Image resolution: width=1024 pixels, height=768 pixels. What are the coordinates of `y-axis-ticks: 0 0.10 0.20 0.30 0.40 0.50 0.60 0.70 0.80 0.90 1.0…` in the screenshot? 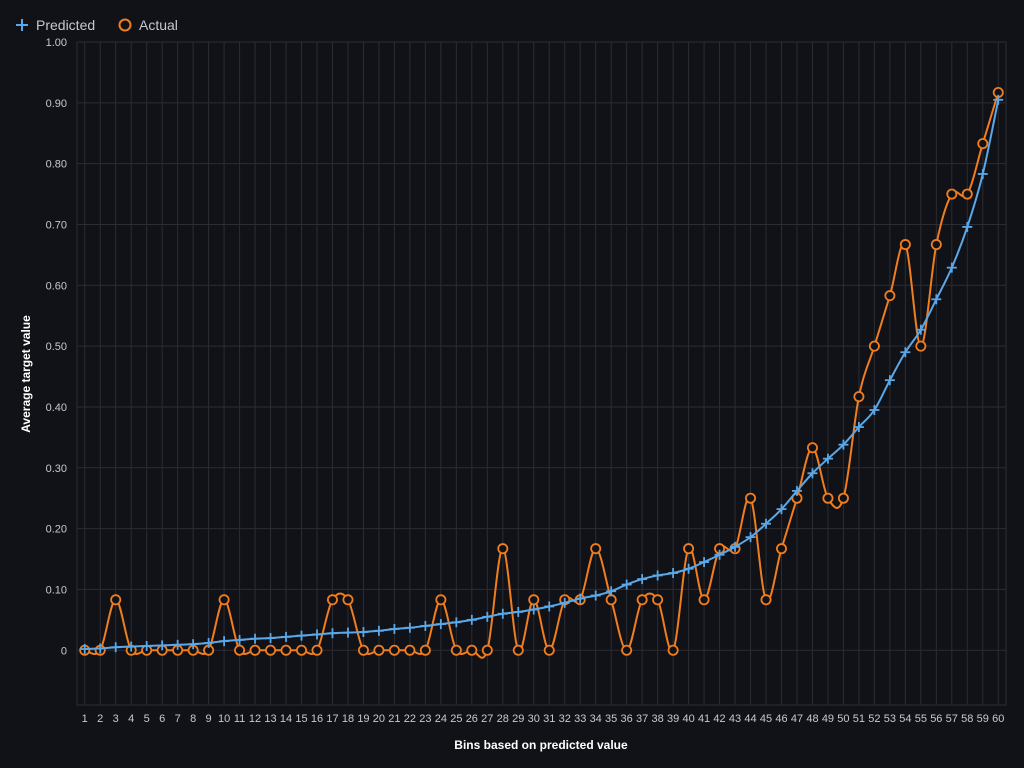 It's located at (56, 347).